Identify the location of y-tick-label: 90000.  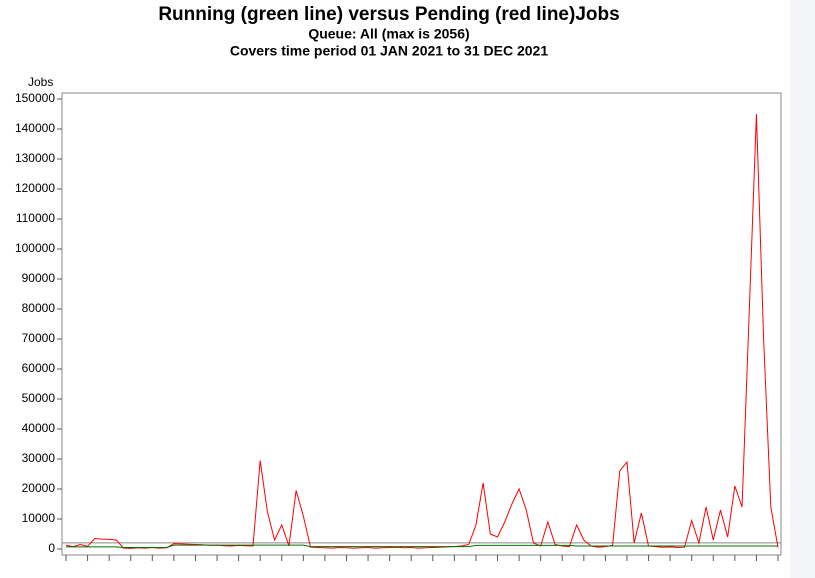
(39, 278).